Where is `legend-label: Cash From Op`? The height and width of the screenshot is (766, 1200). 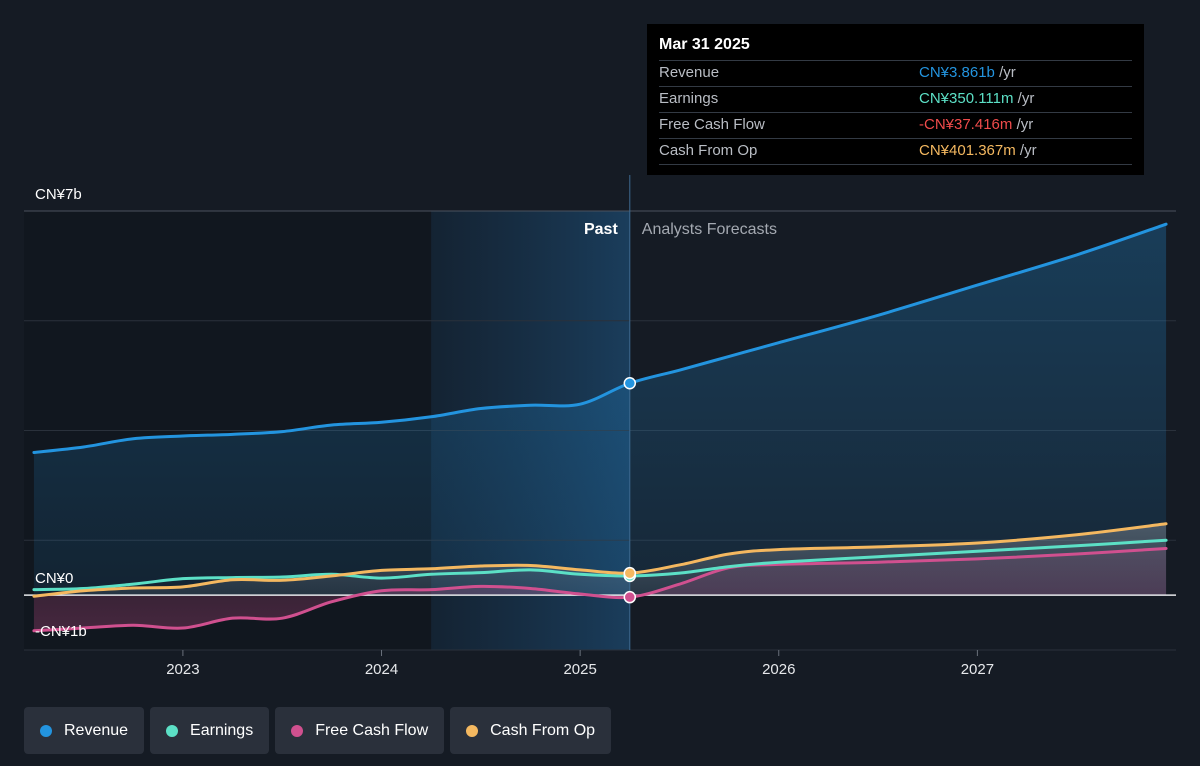 legend-label: Cash From Op is located at coordinates (543, 730).